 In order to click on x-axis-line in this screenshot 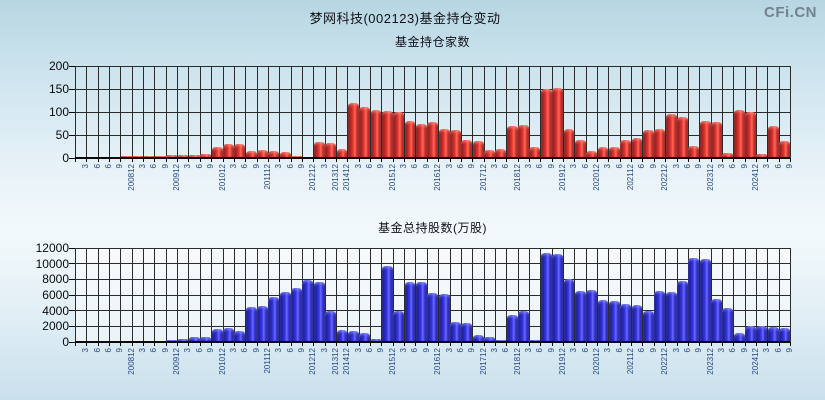, I will do `click(432, 342)`.